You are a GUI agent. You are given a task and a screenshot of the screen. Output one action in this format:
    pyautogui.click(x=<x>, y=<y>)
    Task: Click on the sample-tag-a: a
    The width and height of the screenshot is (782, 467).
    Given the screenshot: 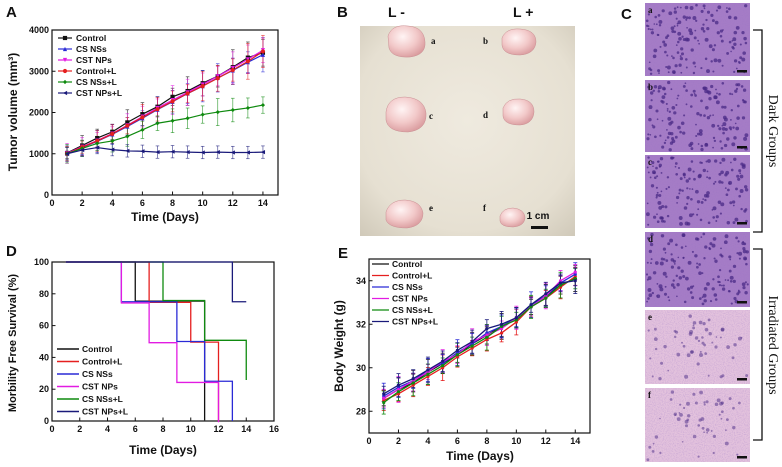 What is the action you would take?
    pyautogui.click(x=433, y=41)
    